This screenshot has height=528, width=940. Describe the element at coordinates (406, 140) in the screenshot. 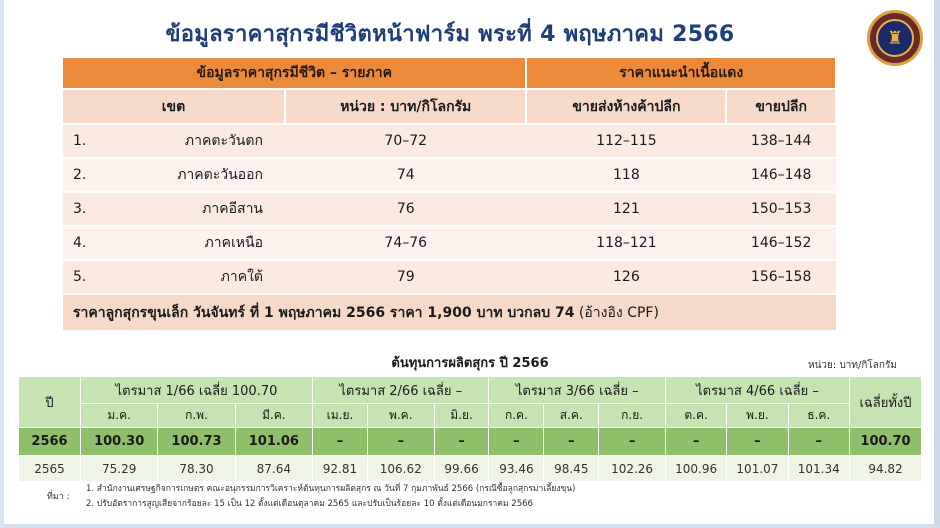

I see `row-price: 70–72` at that location.